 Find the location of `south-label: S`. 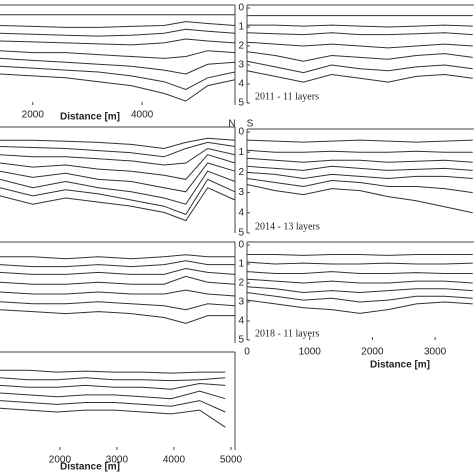

south-label: S is located at coordinates (250, 124).